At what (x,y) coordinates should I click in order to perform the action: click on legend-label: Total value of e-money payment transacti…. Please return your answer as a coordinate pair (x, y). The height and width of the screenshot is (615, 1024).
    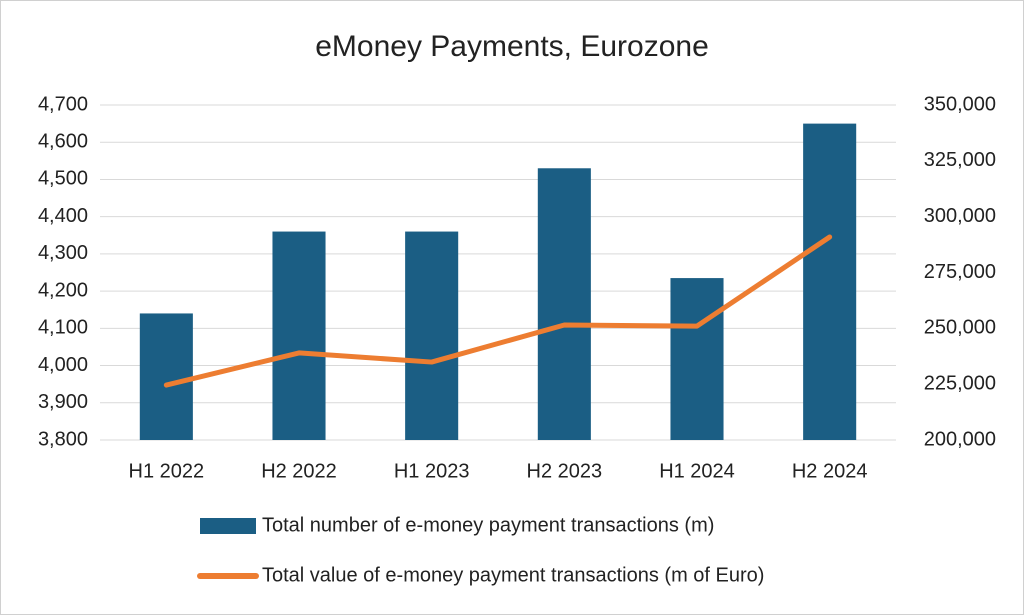
    Looking at the image, I should click on (513, 575).